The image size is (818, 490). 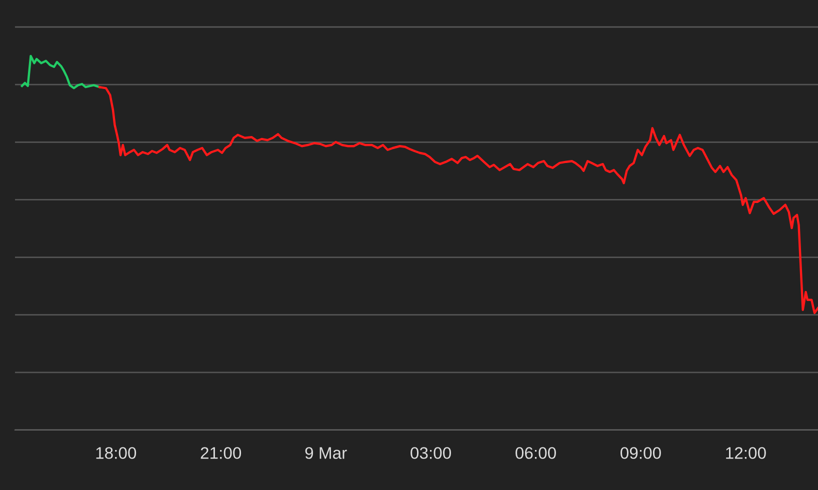 What do you see at coordinates (221, 453) in the screenshot?
I see `x-tick-label: 21:00` at bounding box center [221, 453].